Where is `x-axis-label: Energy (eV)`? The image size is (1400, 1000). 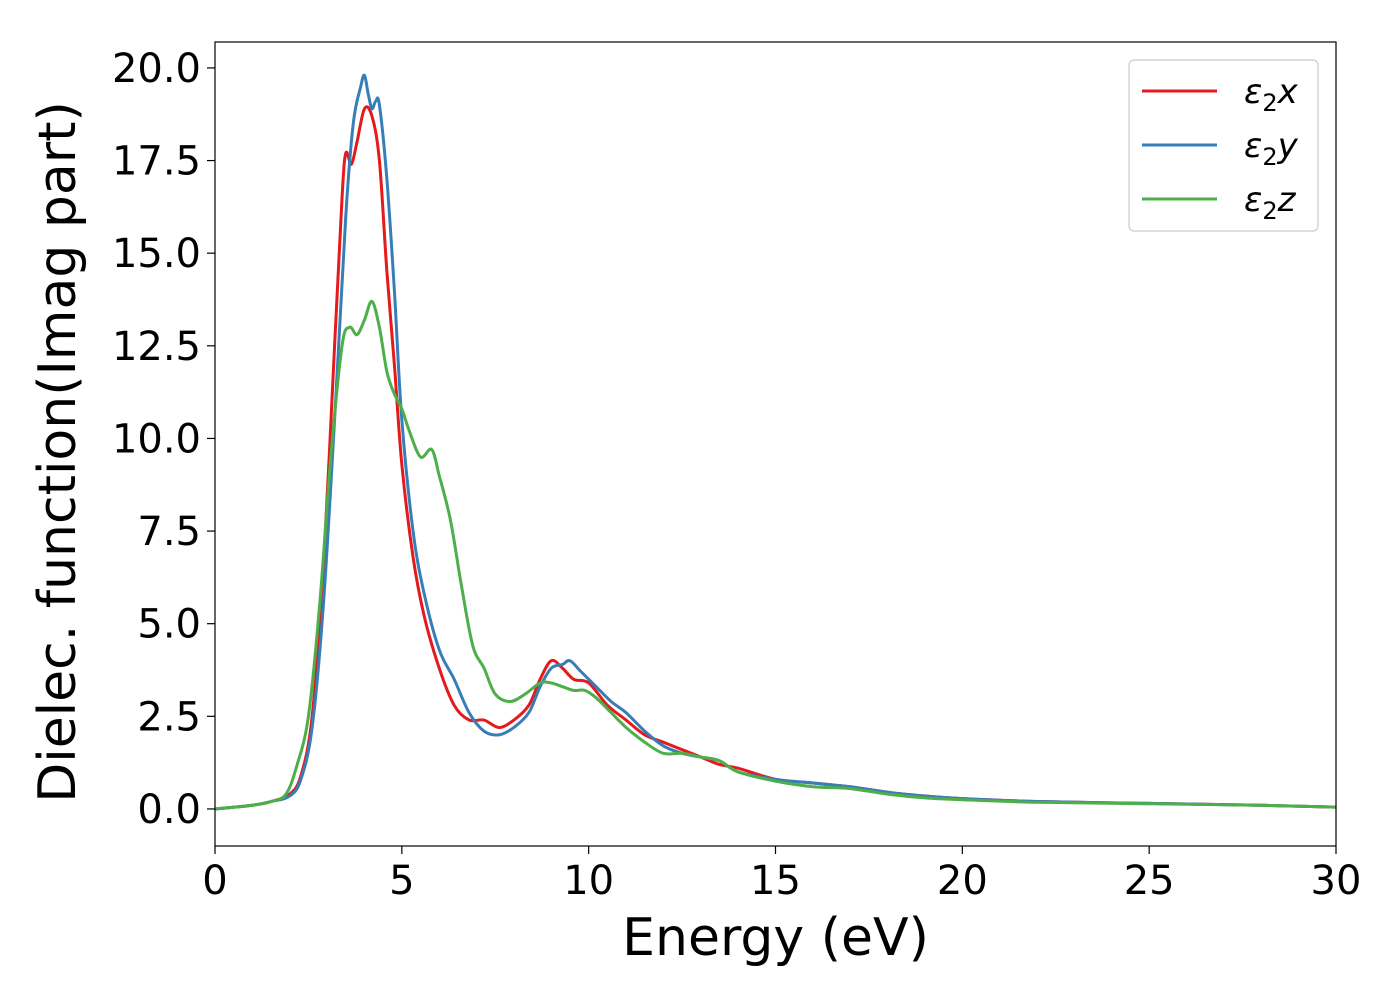 x-axis-label: Energy (eV) is located at coordinates (775, 938).